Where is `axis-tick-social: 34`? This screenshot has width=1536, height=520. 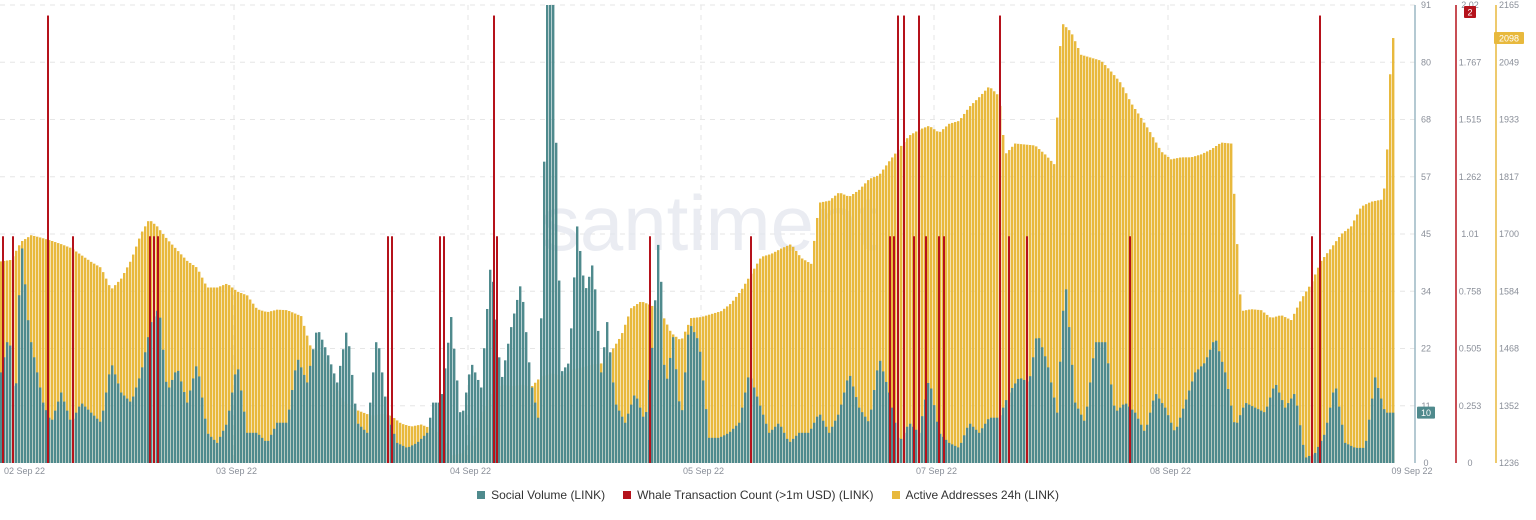
axis-tick-social: 34 is located at coordinates (1426, 291).